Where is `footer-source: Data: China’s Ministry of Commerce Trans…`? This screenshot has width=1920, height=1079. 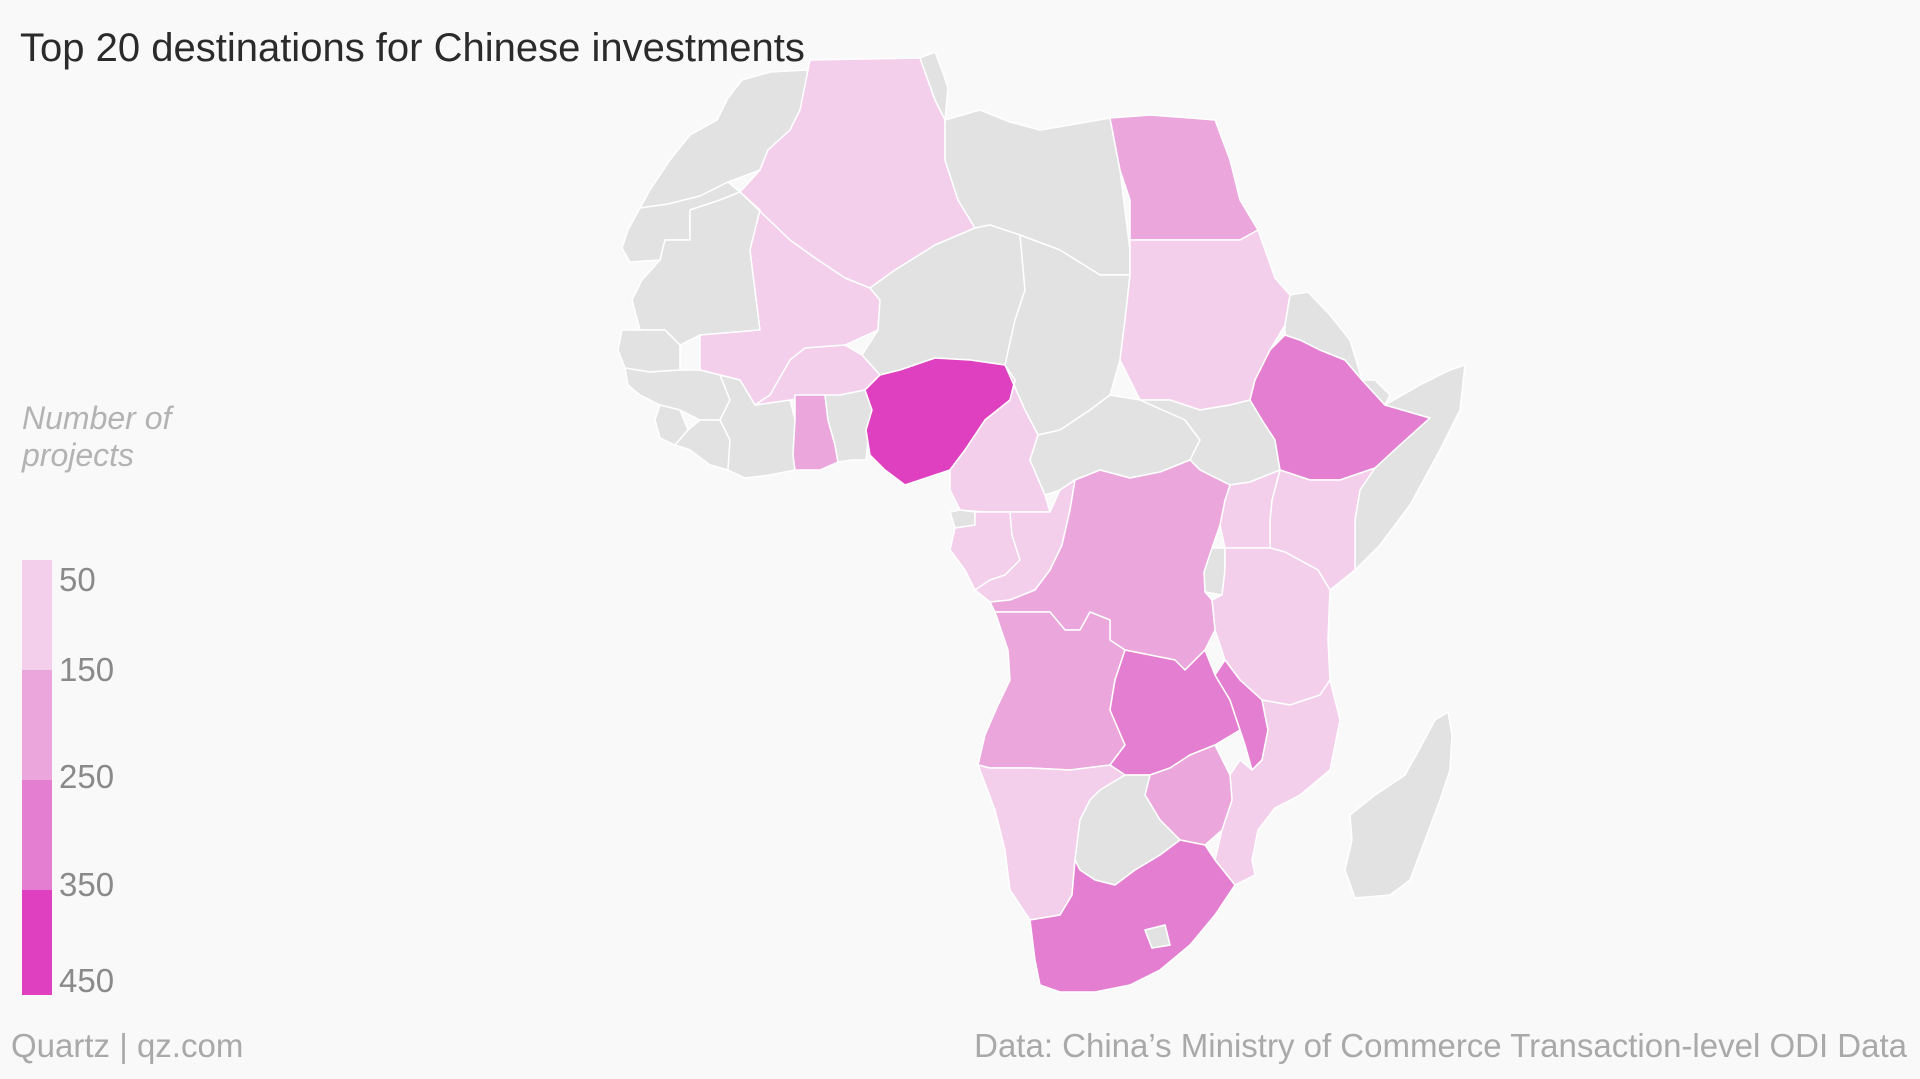
footer-source: Data: China’s Ministry of Commerce Trans… is located at coordinates (1440, 1045).